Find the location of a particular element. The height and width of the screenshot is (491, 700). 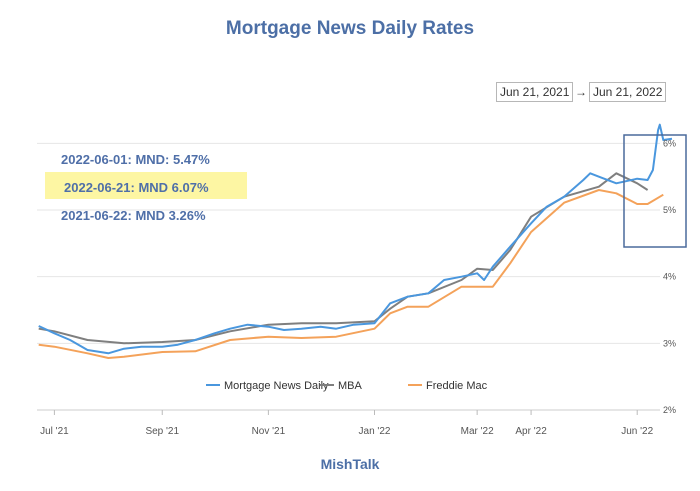

annotation-highlight is located at coordinates (146, 185).